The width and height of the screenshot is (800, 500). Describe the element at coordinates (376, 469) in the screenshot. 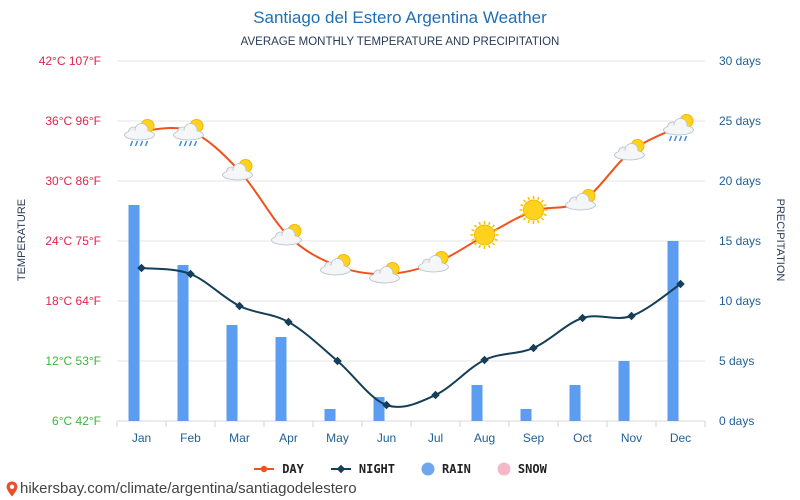

I see `legend-night-label: NIGHT` at that location.